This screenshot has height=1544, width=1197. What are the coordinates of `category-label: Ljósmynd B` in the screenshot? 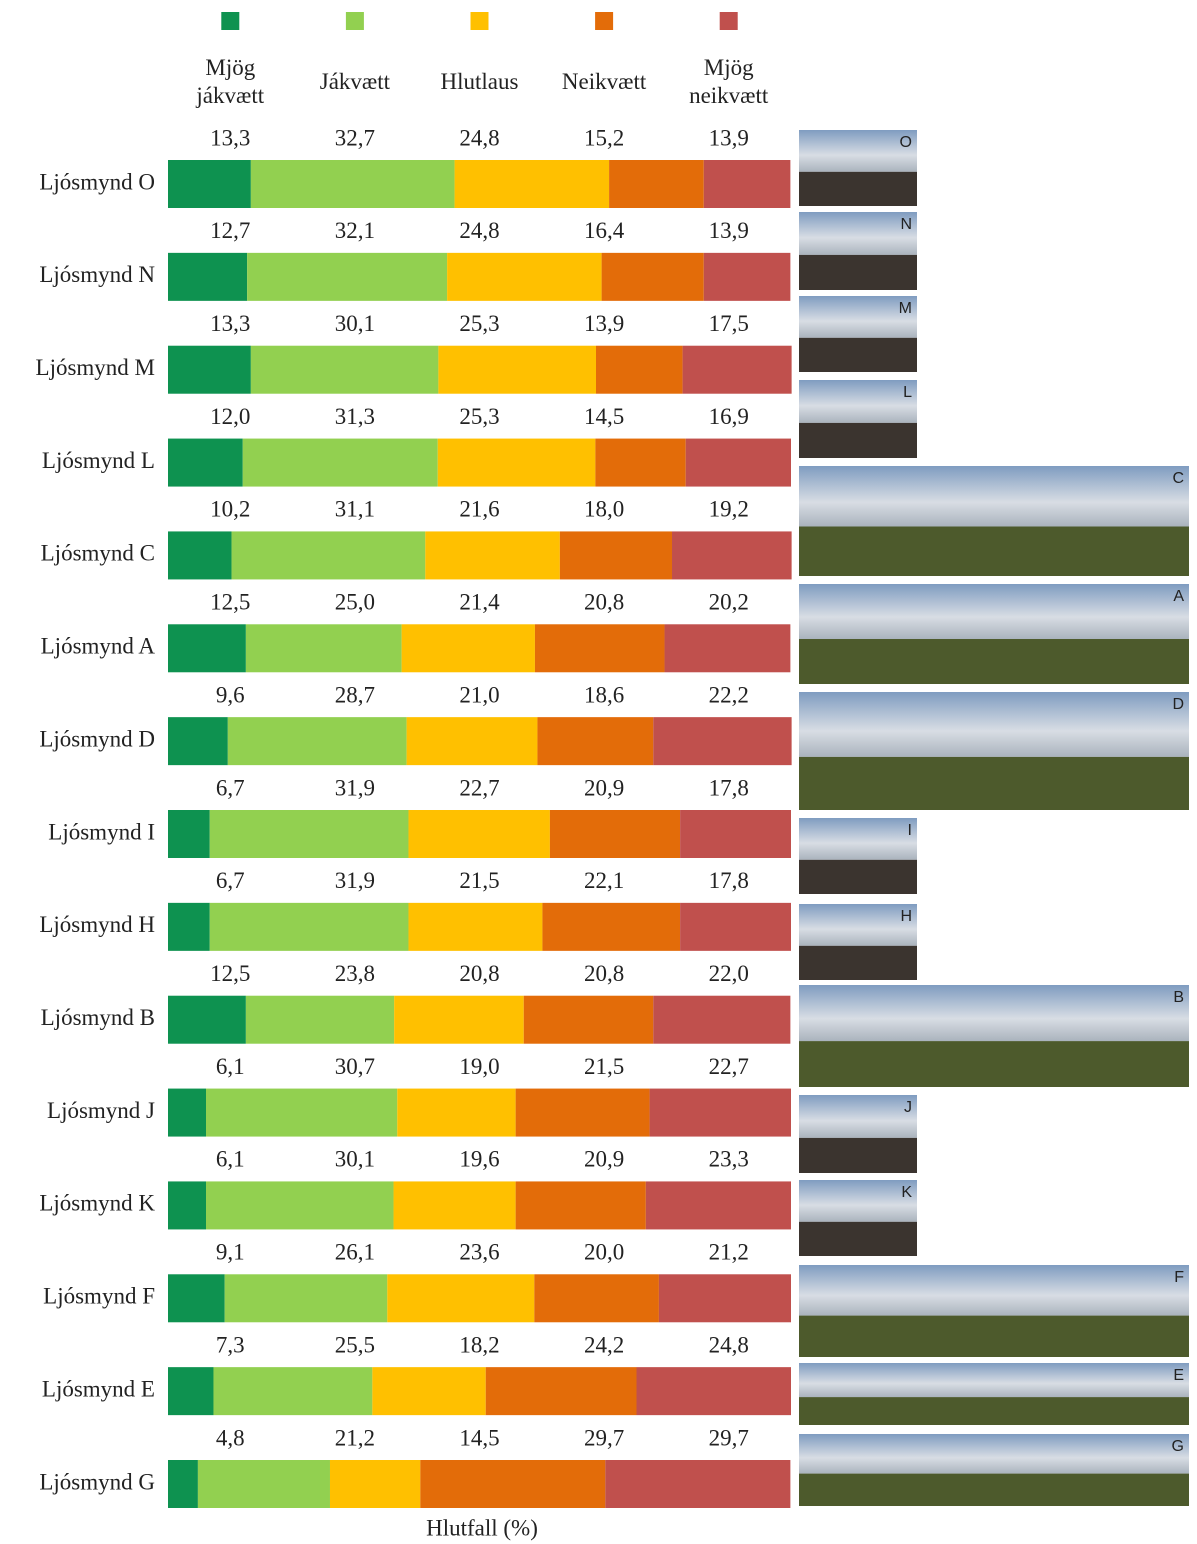 It's located at (98, 1017).